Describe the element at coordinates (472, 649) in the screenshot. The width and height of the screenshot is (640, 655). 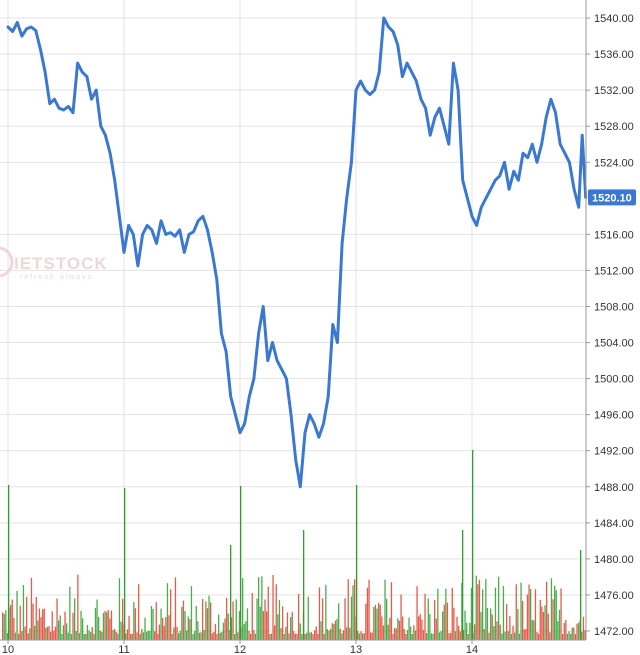
I see `x-tick-label: 14` at that location.